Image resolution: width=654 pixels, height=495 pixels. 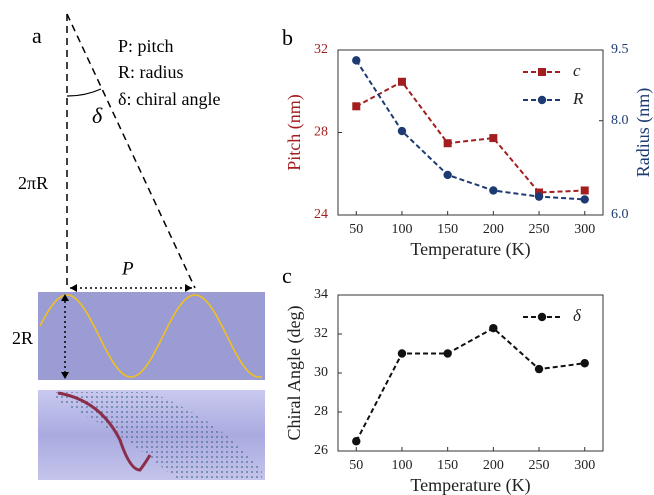 I want to click on tube-section, so click(x=151, y=336).